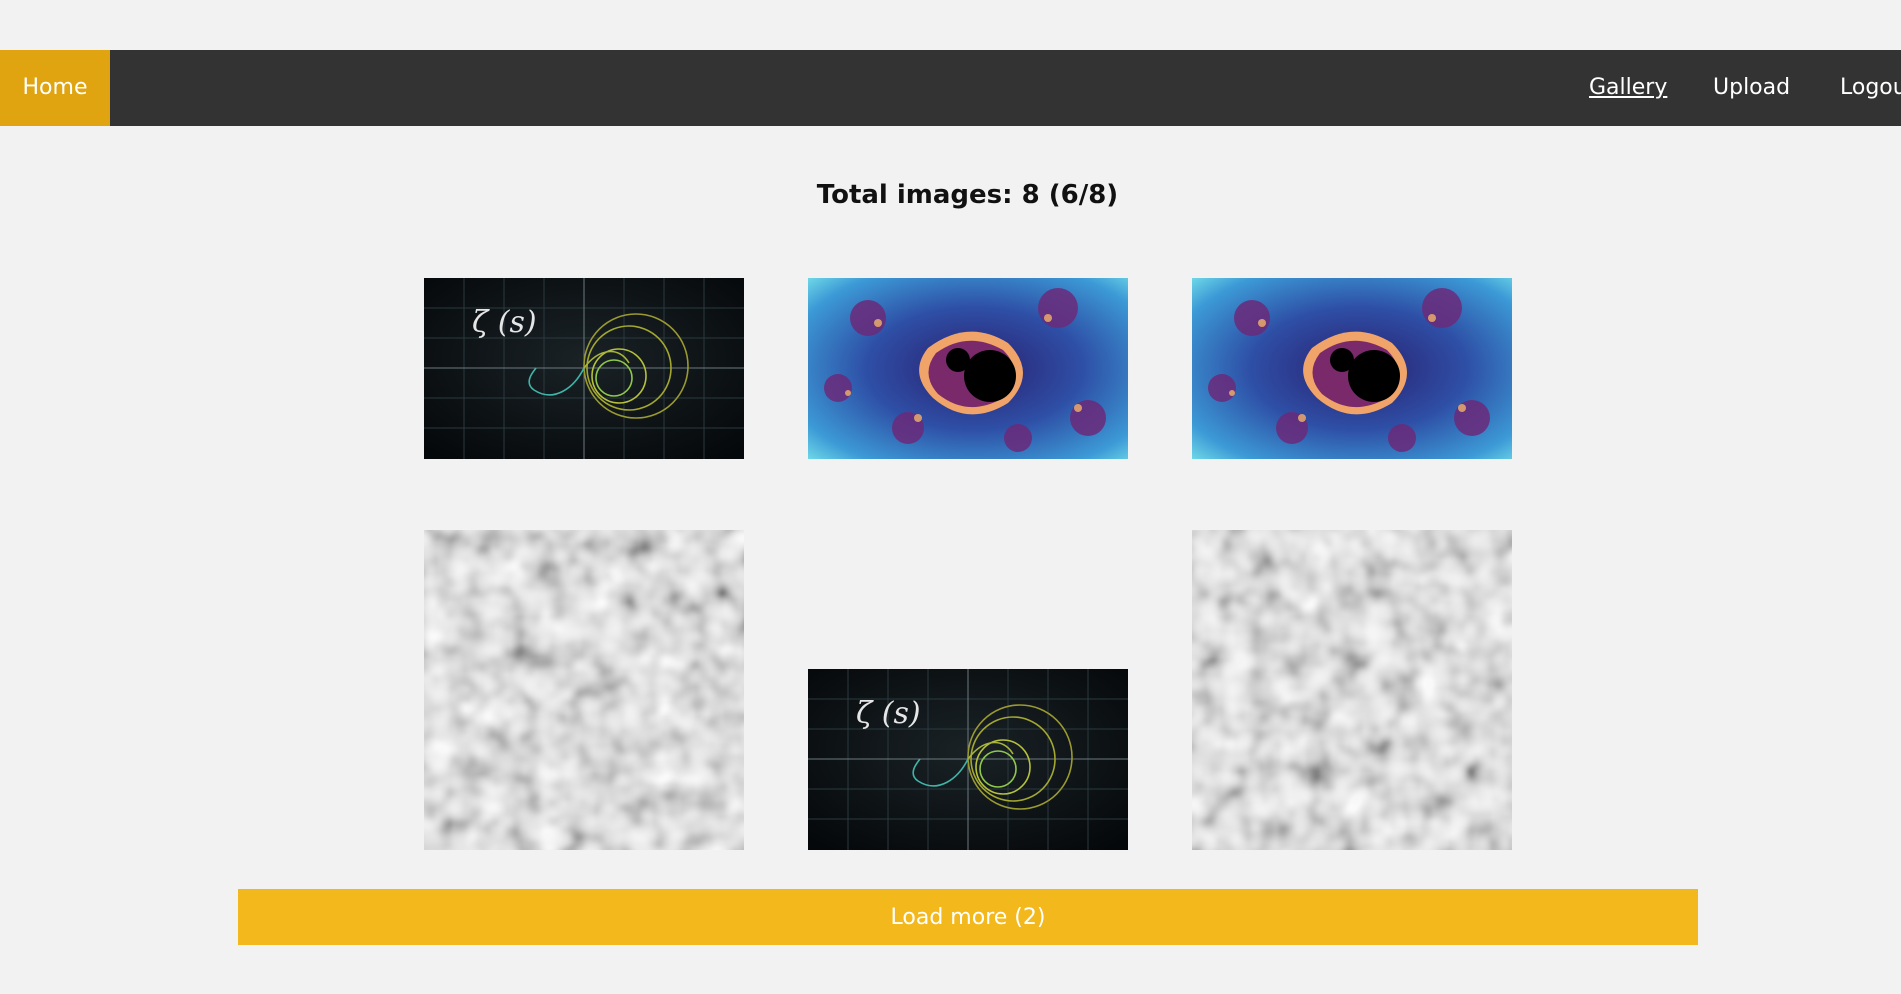 The image size is (1901, 994). Describe the element at coordinates (950, 88) in the screenshot. I see `top-navbar: Home Gallery Upload Logout` at that location.